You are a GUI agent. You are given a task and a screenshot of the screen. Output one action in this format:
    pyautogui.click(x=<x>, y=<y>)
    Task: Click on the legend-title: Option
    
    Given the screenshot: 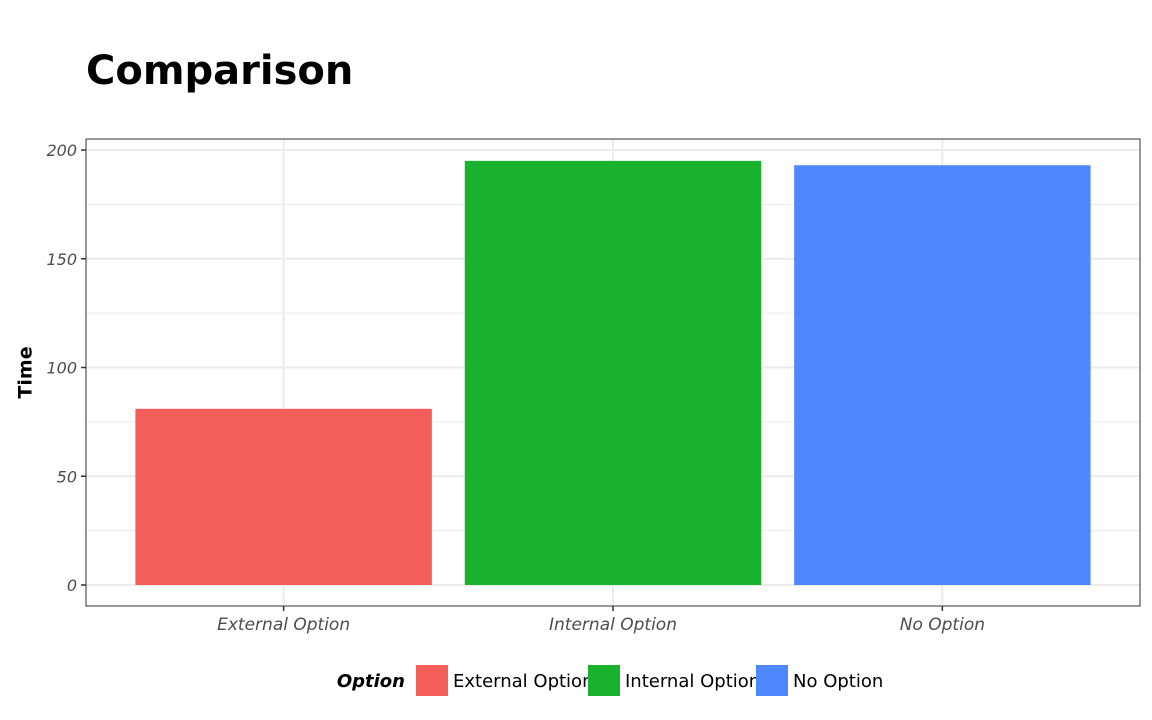 What is the action you would take?
    pyautogui.click(x=371, y=681)
    